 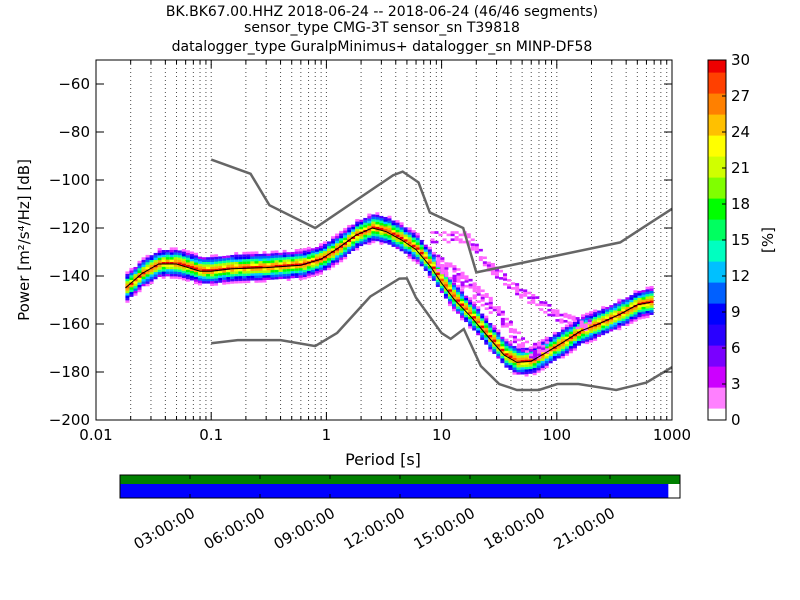 I want to click on x-tick-label: 1, so click(x=327, y=435).